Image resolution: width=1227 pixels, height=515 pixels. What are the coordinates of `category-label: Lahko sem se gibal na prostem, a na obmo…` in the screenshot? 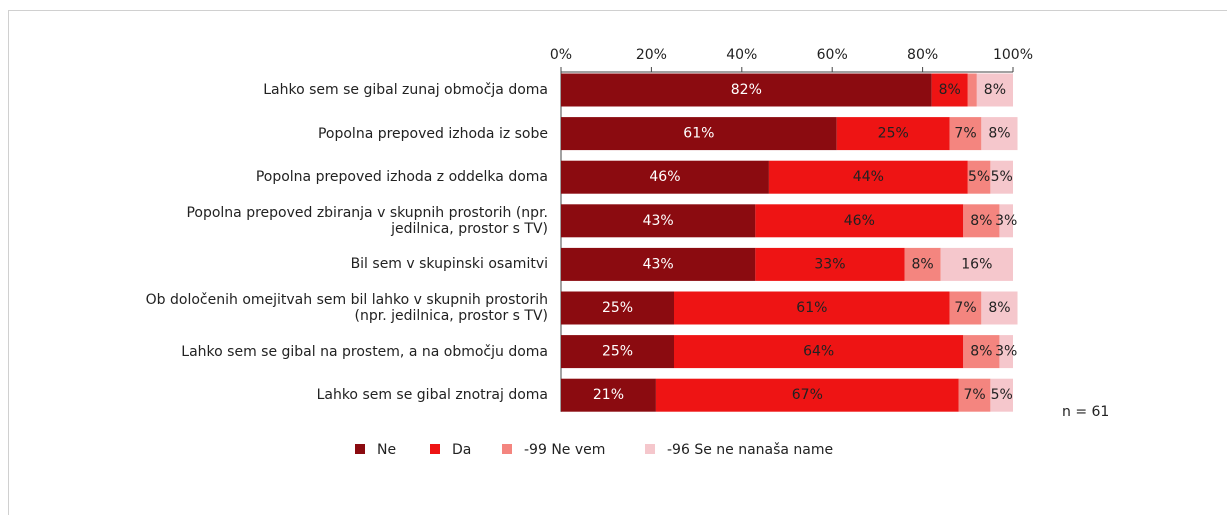 It's located at (364, 351).